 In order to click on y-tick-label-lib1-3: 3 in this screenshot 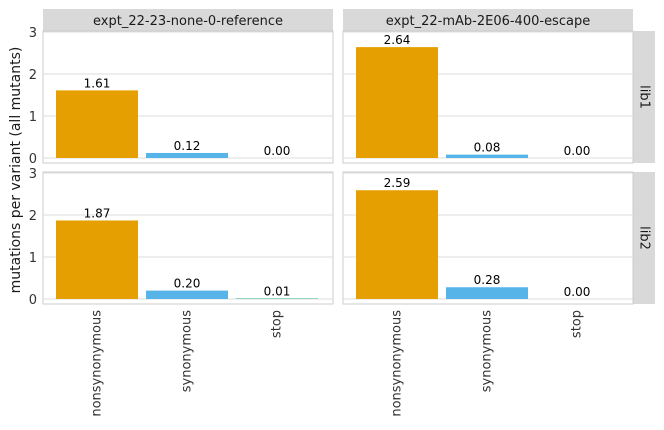, I will do `click(33, 33)`.